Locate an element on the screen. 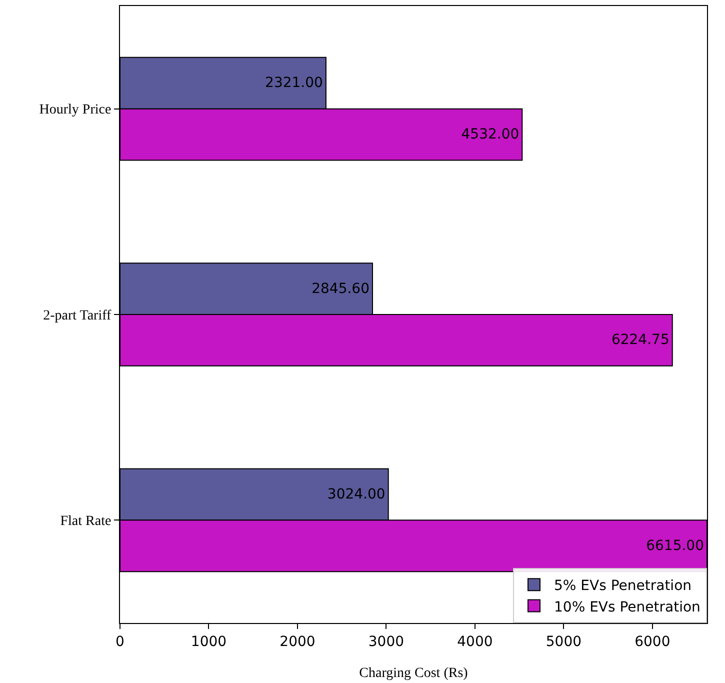 The height and width of the screenshot is (683, 725). x-tick-label: 0 is located at coordinates (120, 642).